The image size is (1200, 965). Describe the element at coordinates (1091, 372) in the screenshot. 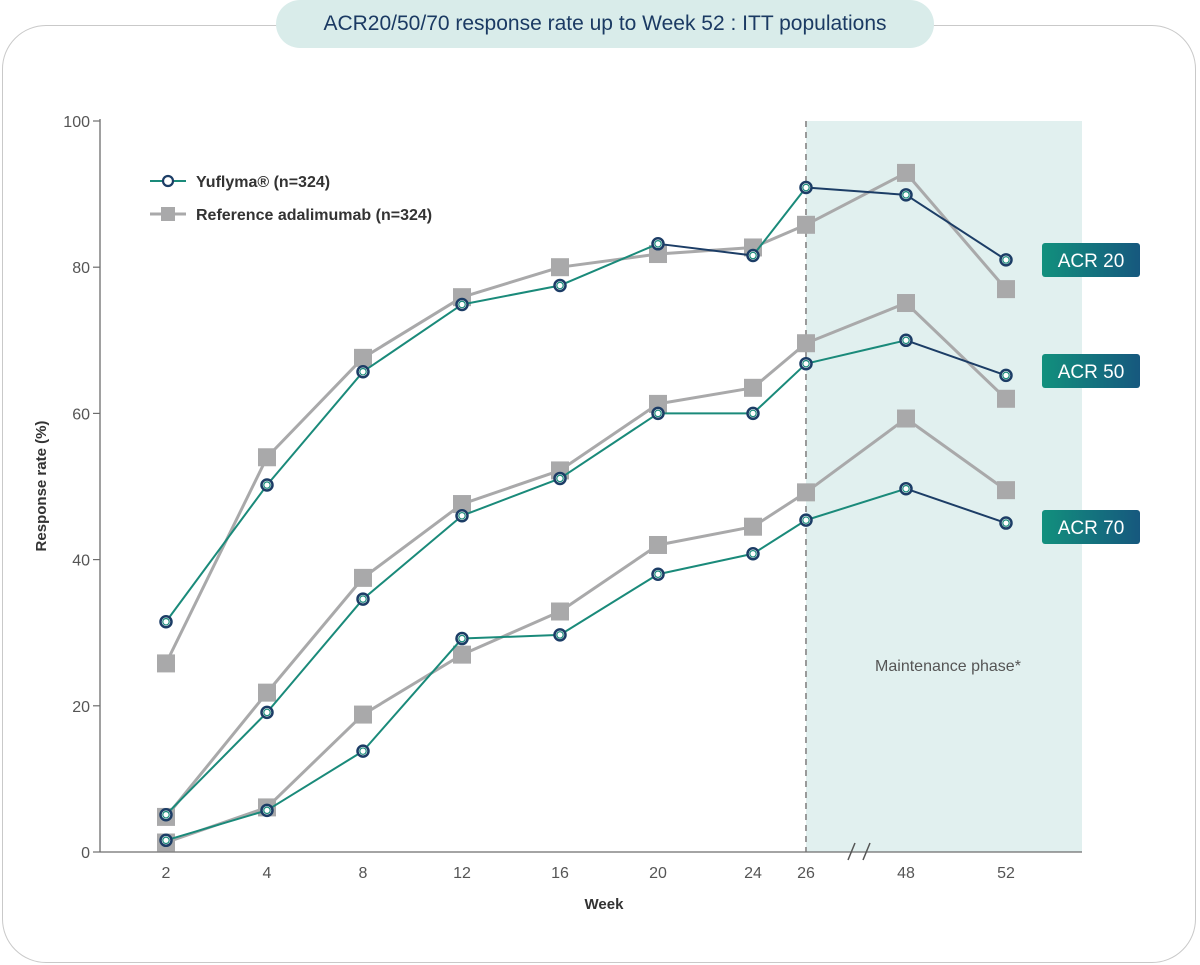

I see `acr-tag-label: ACR 50` at that location.